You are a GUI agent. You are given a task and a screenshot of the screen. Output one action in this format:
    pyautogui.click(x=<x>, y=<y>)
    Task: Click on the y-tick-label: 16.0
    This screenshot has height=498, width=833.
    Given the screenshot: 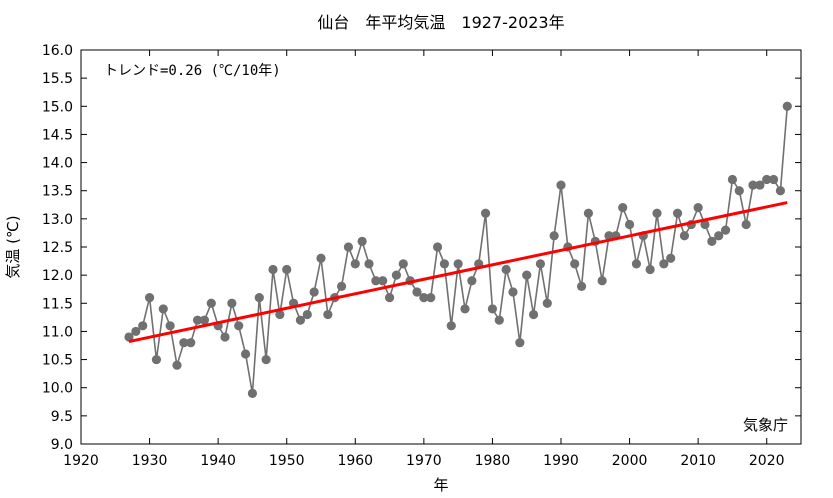 What is the action you would take?
    pyautogui.click(x=57, y=51)
    